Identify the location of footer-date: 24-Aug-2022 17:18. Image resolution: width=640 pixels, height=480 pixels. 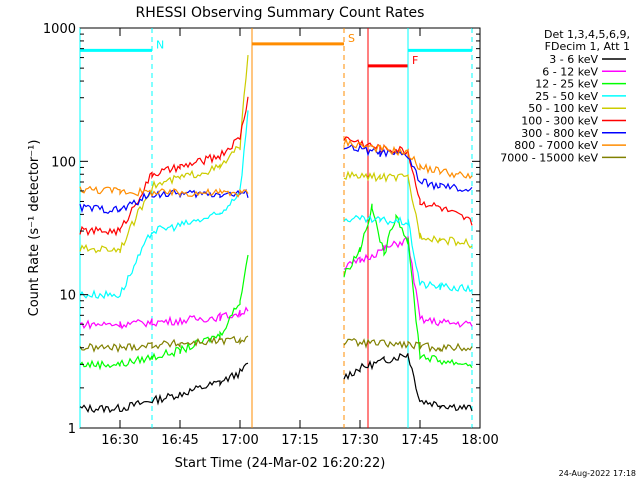
(597, 473).